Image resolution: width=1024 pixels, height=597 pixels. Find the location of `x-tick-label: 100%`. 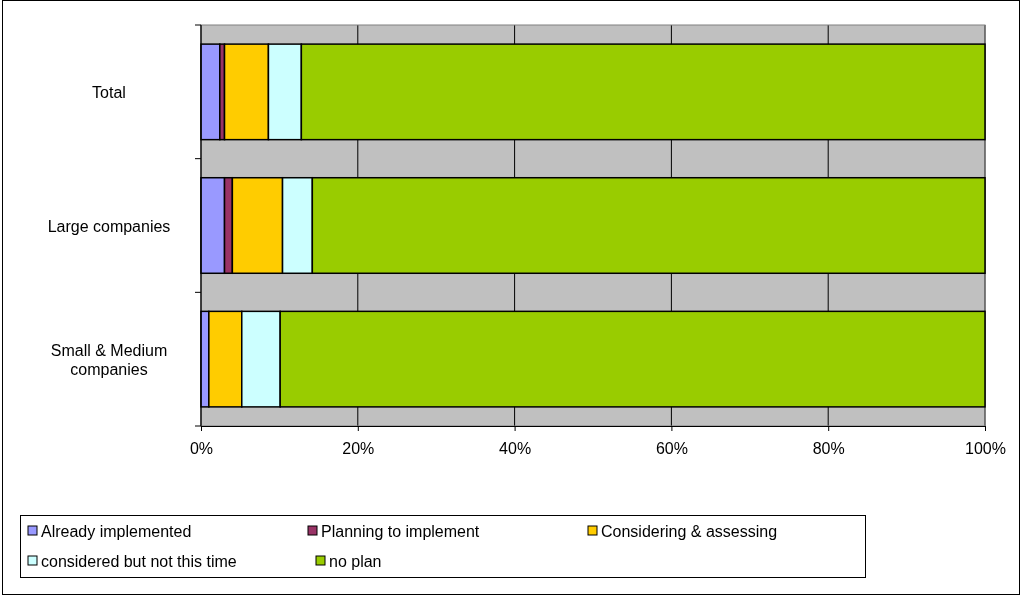

x-tick-label: 100% is located at coordinates (985, 449).